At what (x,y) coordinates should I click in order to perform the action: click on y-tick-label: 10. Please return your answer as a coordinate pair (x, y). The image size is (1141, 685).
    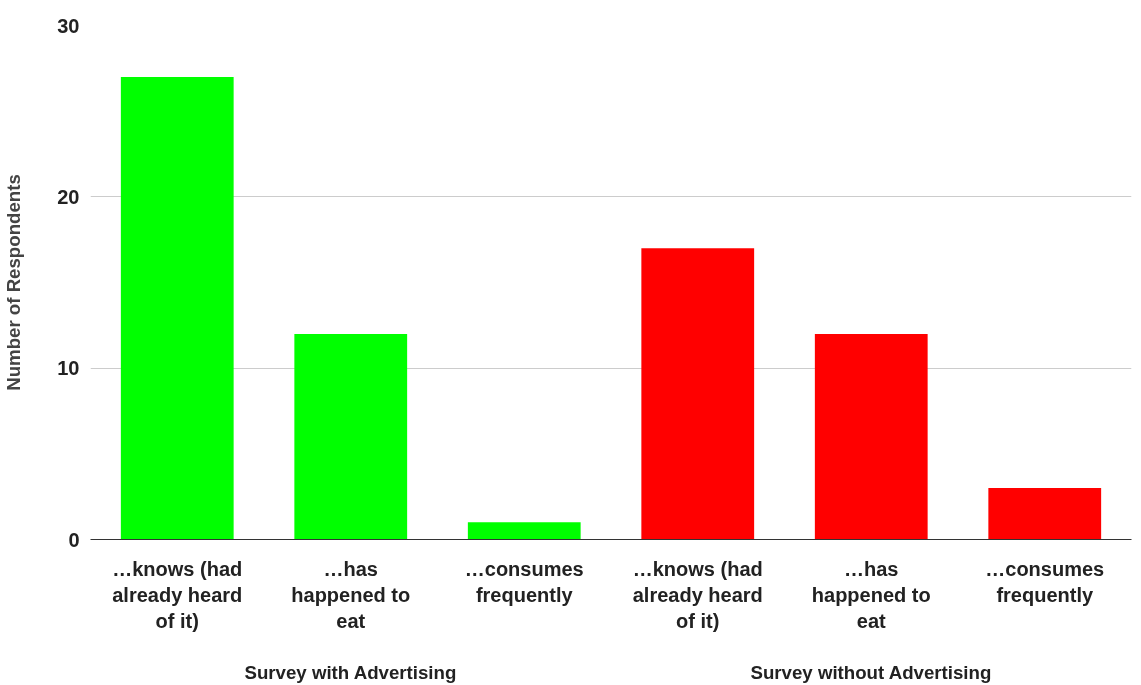
    Looking at the image, I should click on (68, 368).